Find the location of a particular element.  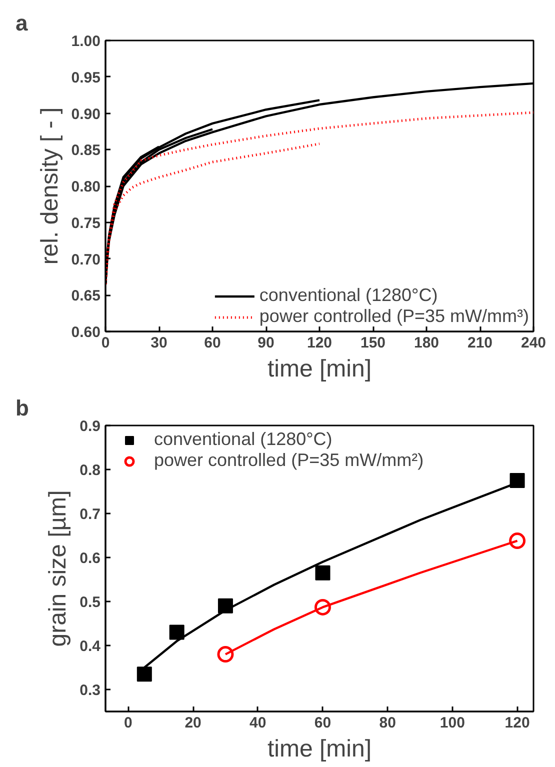

y-tick-label: 0.80 is located at coordinates (86, 187).